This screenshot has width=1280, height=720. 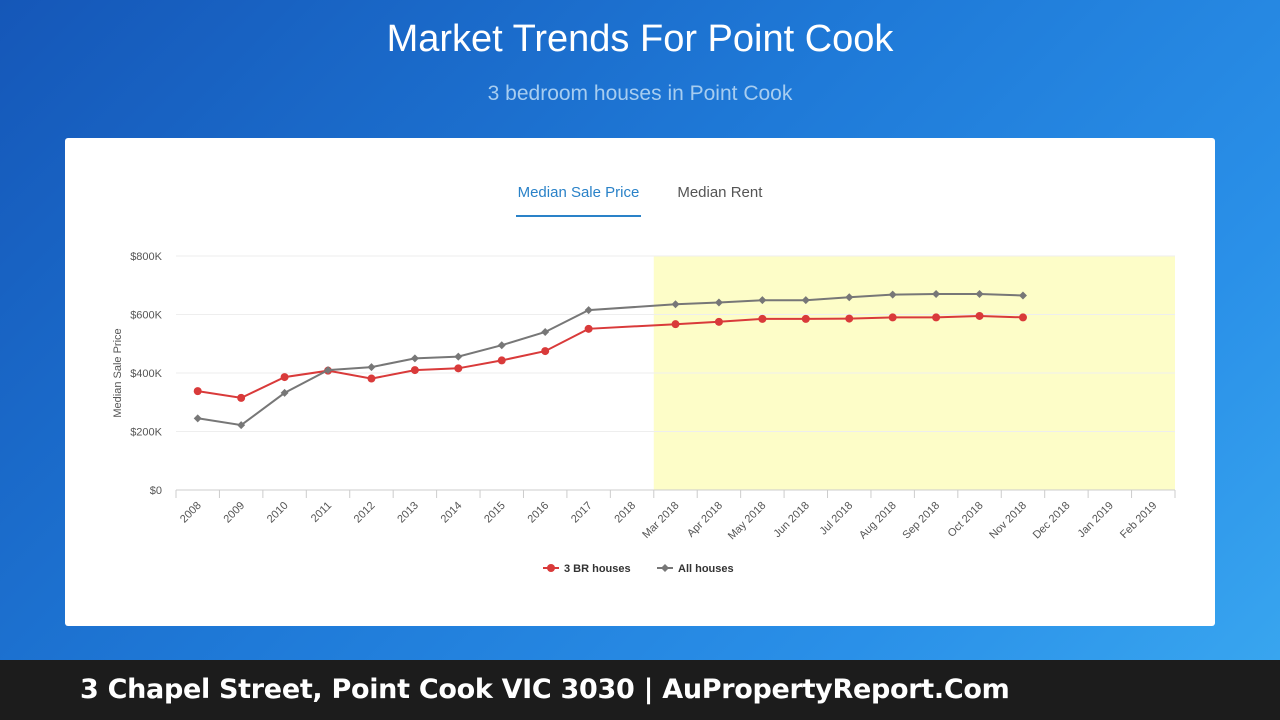 I want to click on page-title: Market Trends For Point Cook, so click(x=640, y=39).